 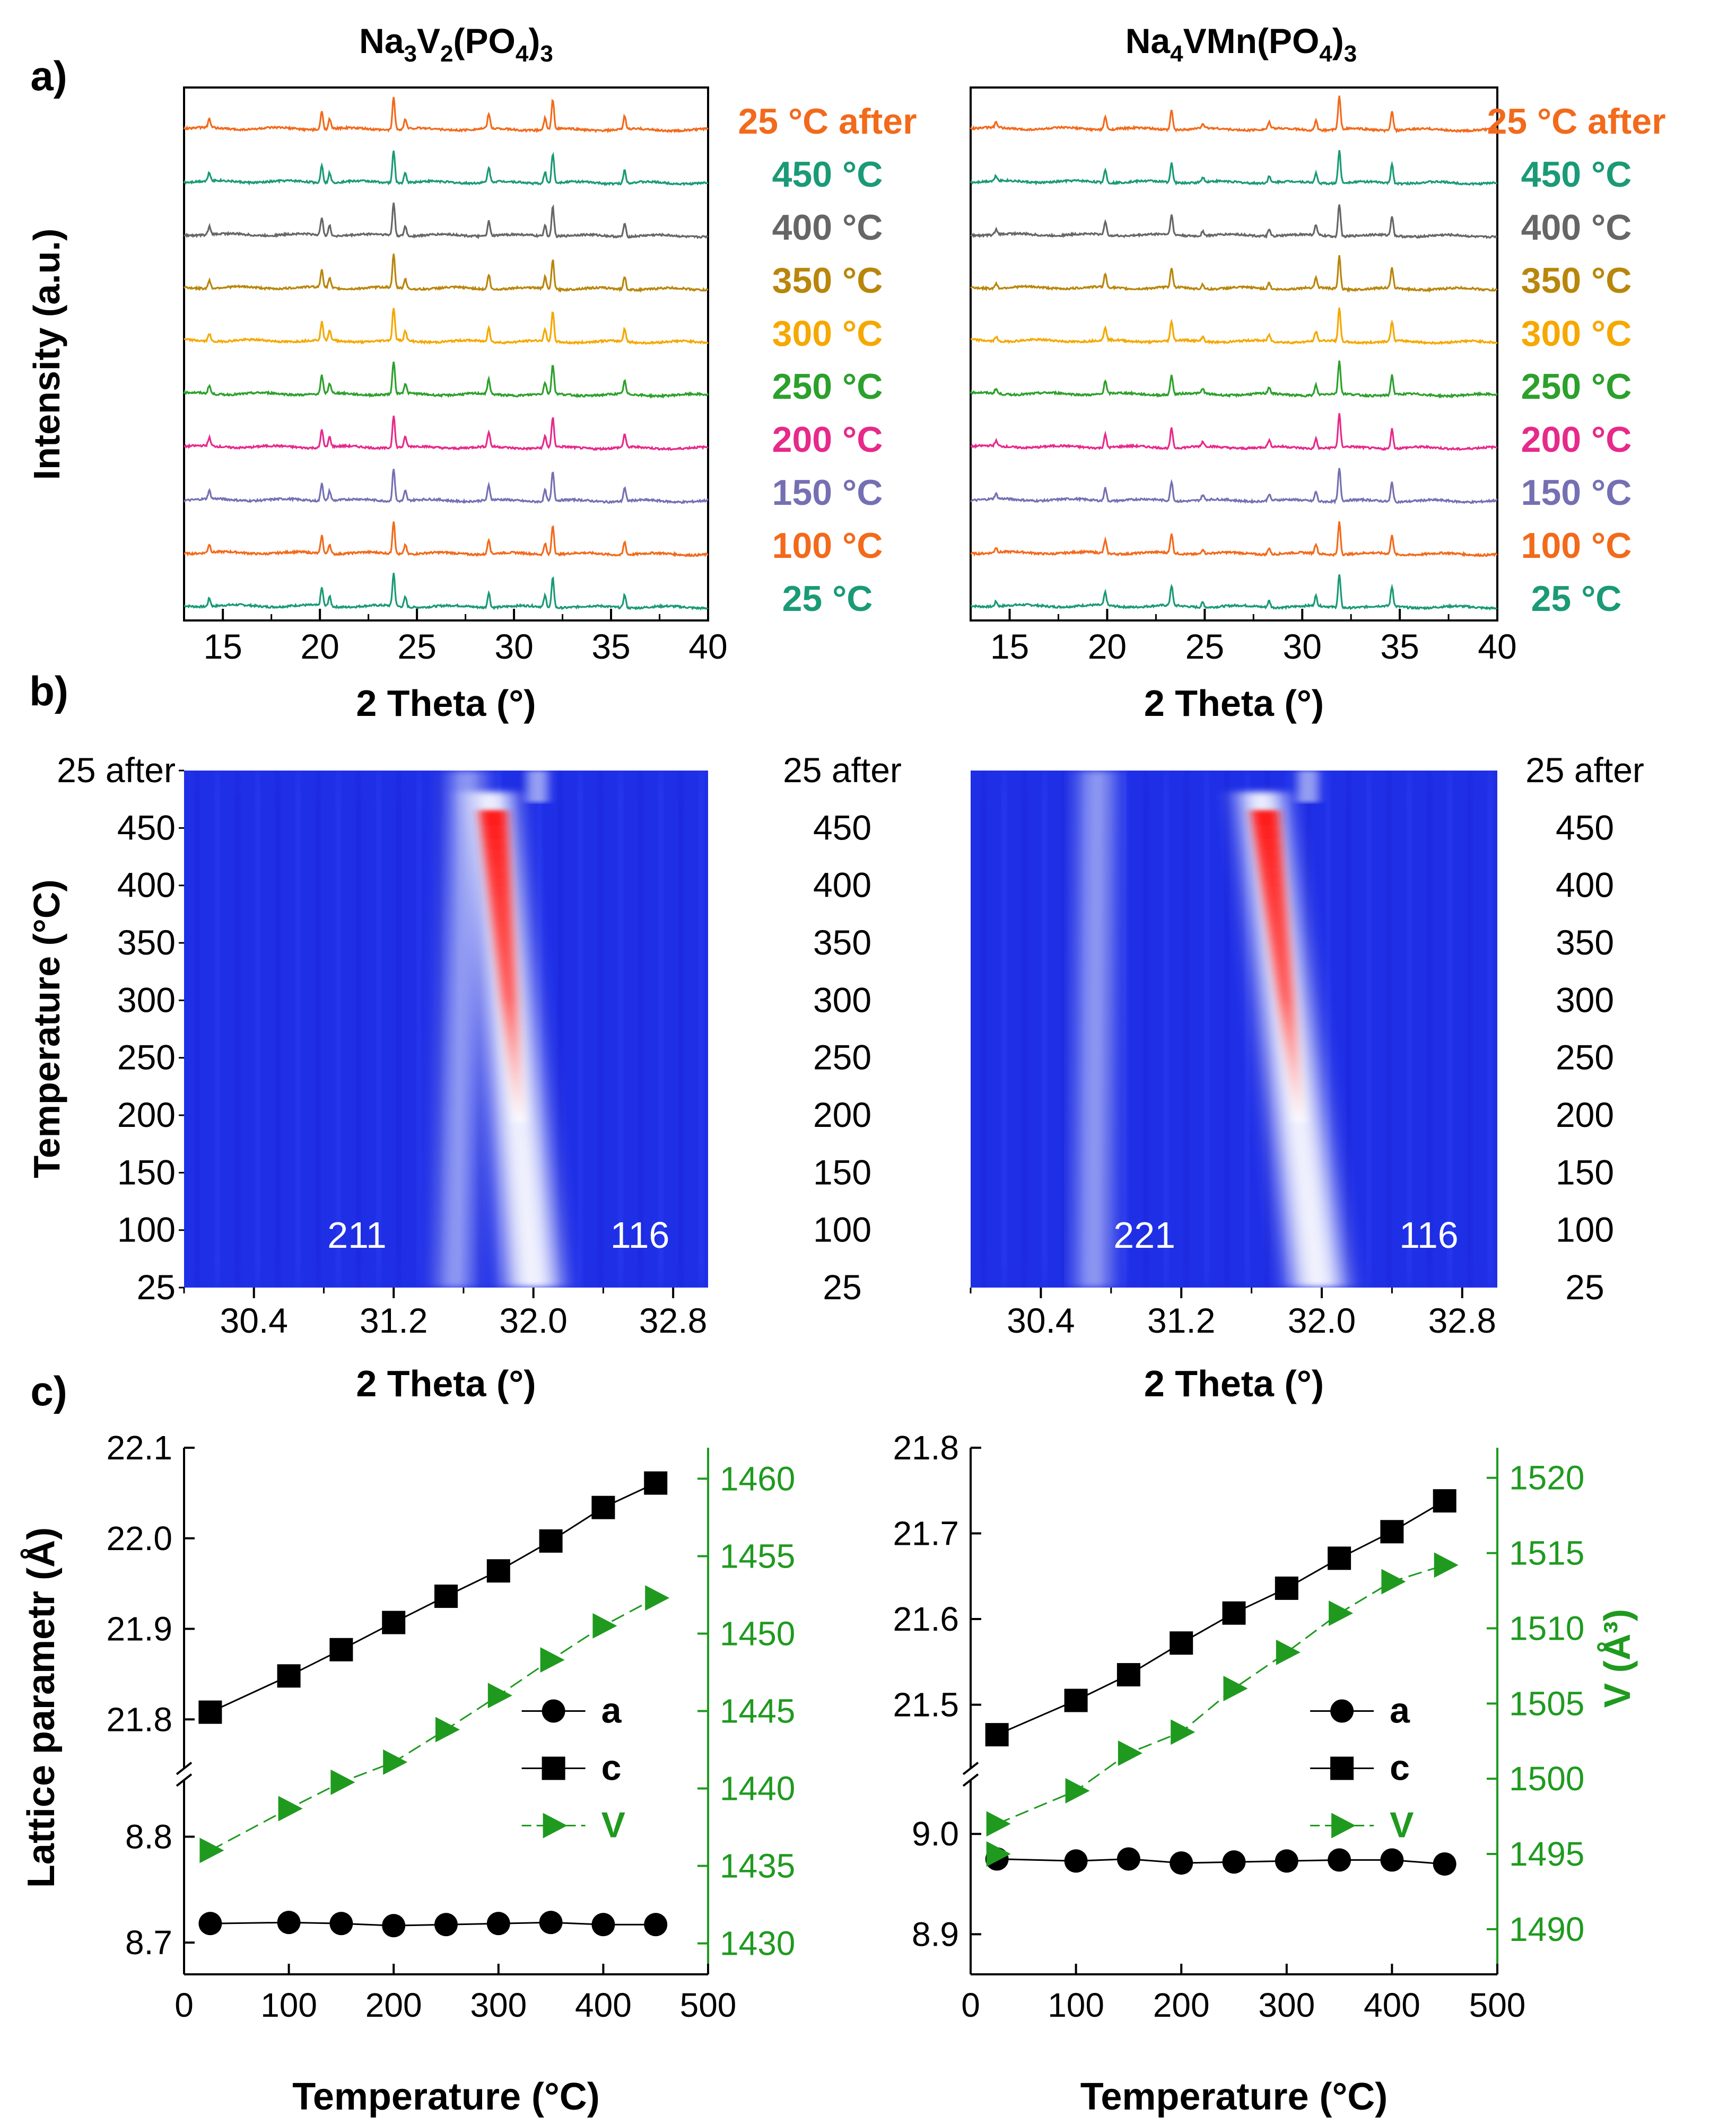 What do you see at coordinates (842, 885) in the screenshot?
I see `y-tick-label-right: 400` at bounding box center [842, 885].